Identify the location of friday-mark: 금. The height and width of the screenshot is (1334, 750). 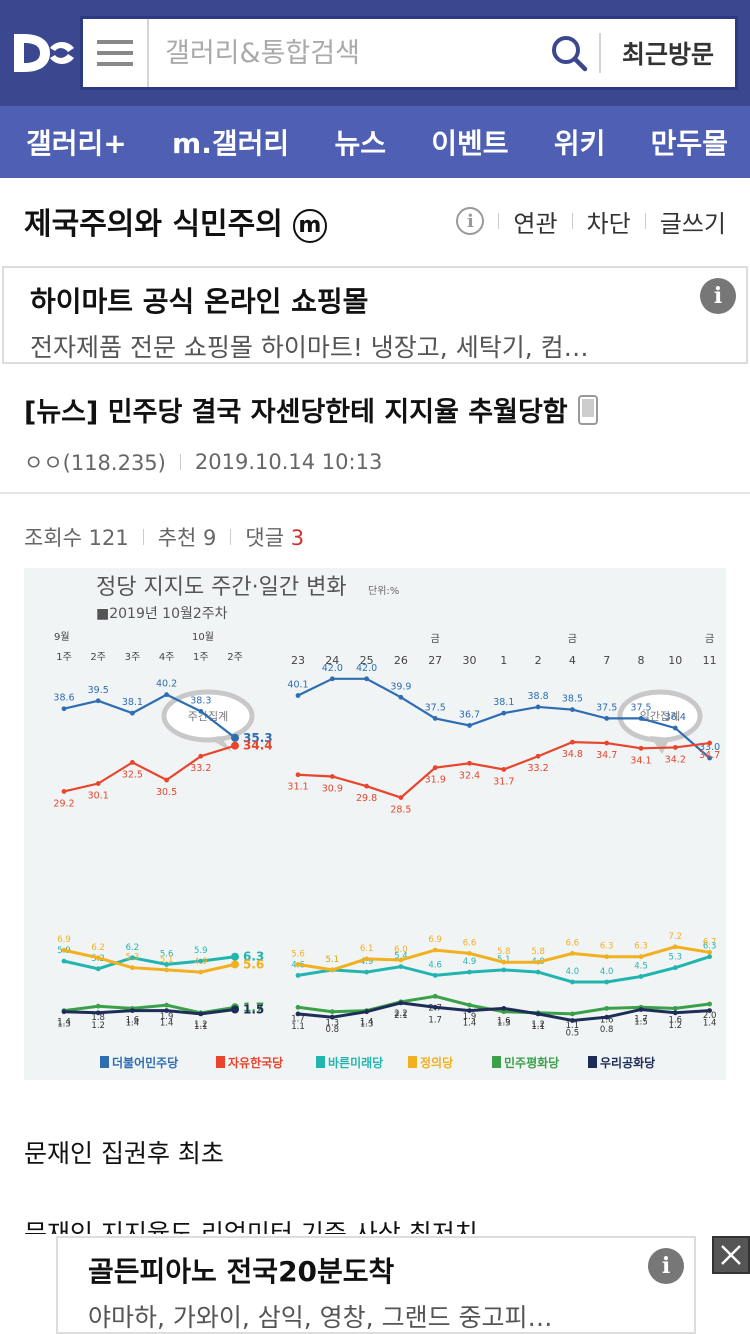
(572, 639).